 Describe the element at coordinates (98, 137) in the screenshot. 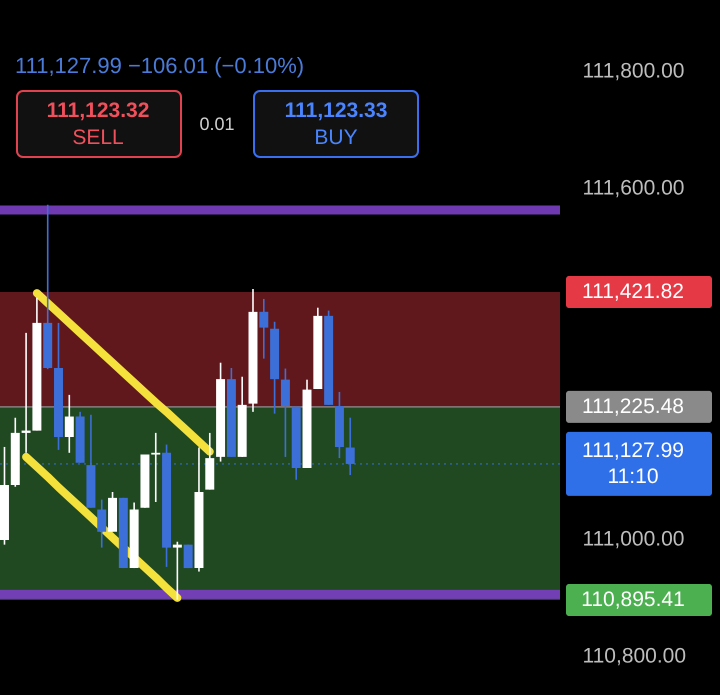

I see `annotation: SELL` at that location.